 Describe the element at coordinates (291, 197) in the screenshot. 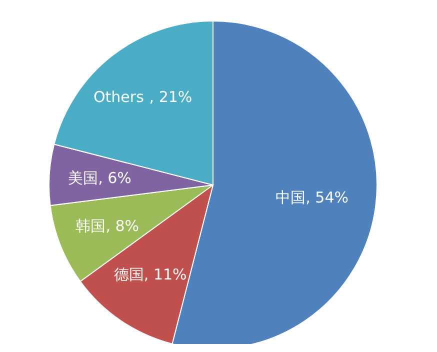

I see `slice-label: 中国` at that location.